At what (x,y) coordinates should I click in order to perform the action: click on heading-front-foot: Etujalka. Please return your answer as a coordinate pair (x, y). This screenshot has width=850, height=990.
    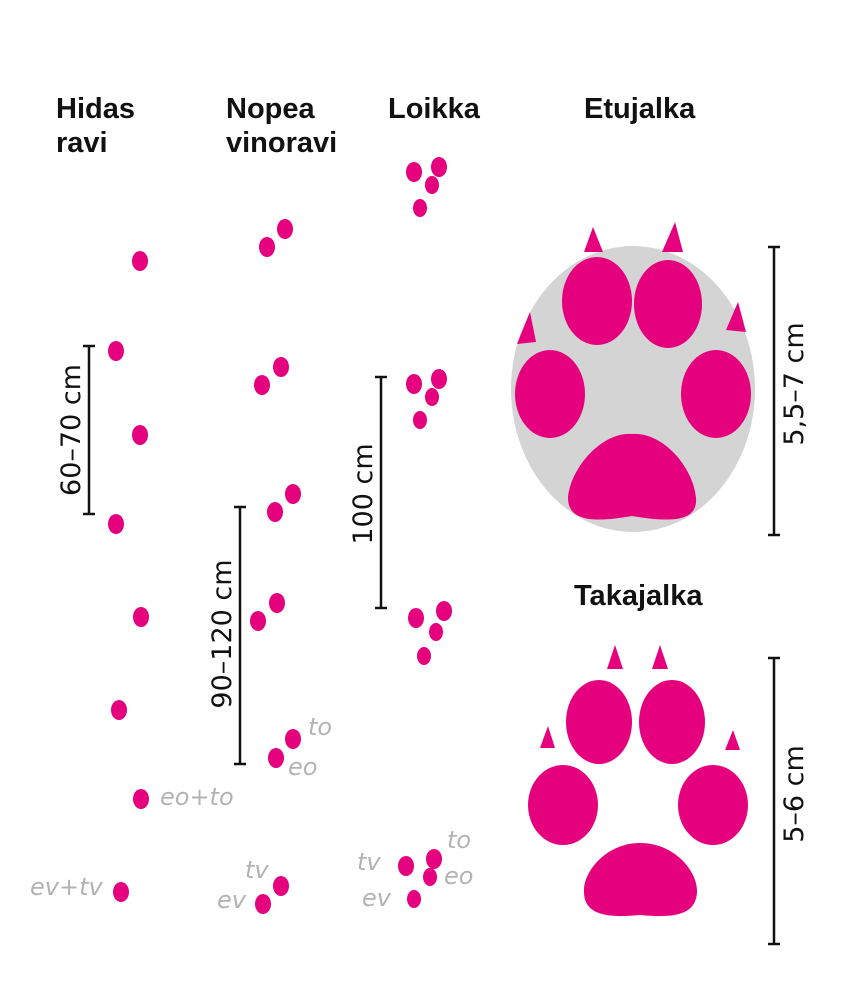
    Looking at the image, I should click on (640, 109).